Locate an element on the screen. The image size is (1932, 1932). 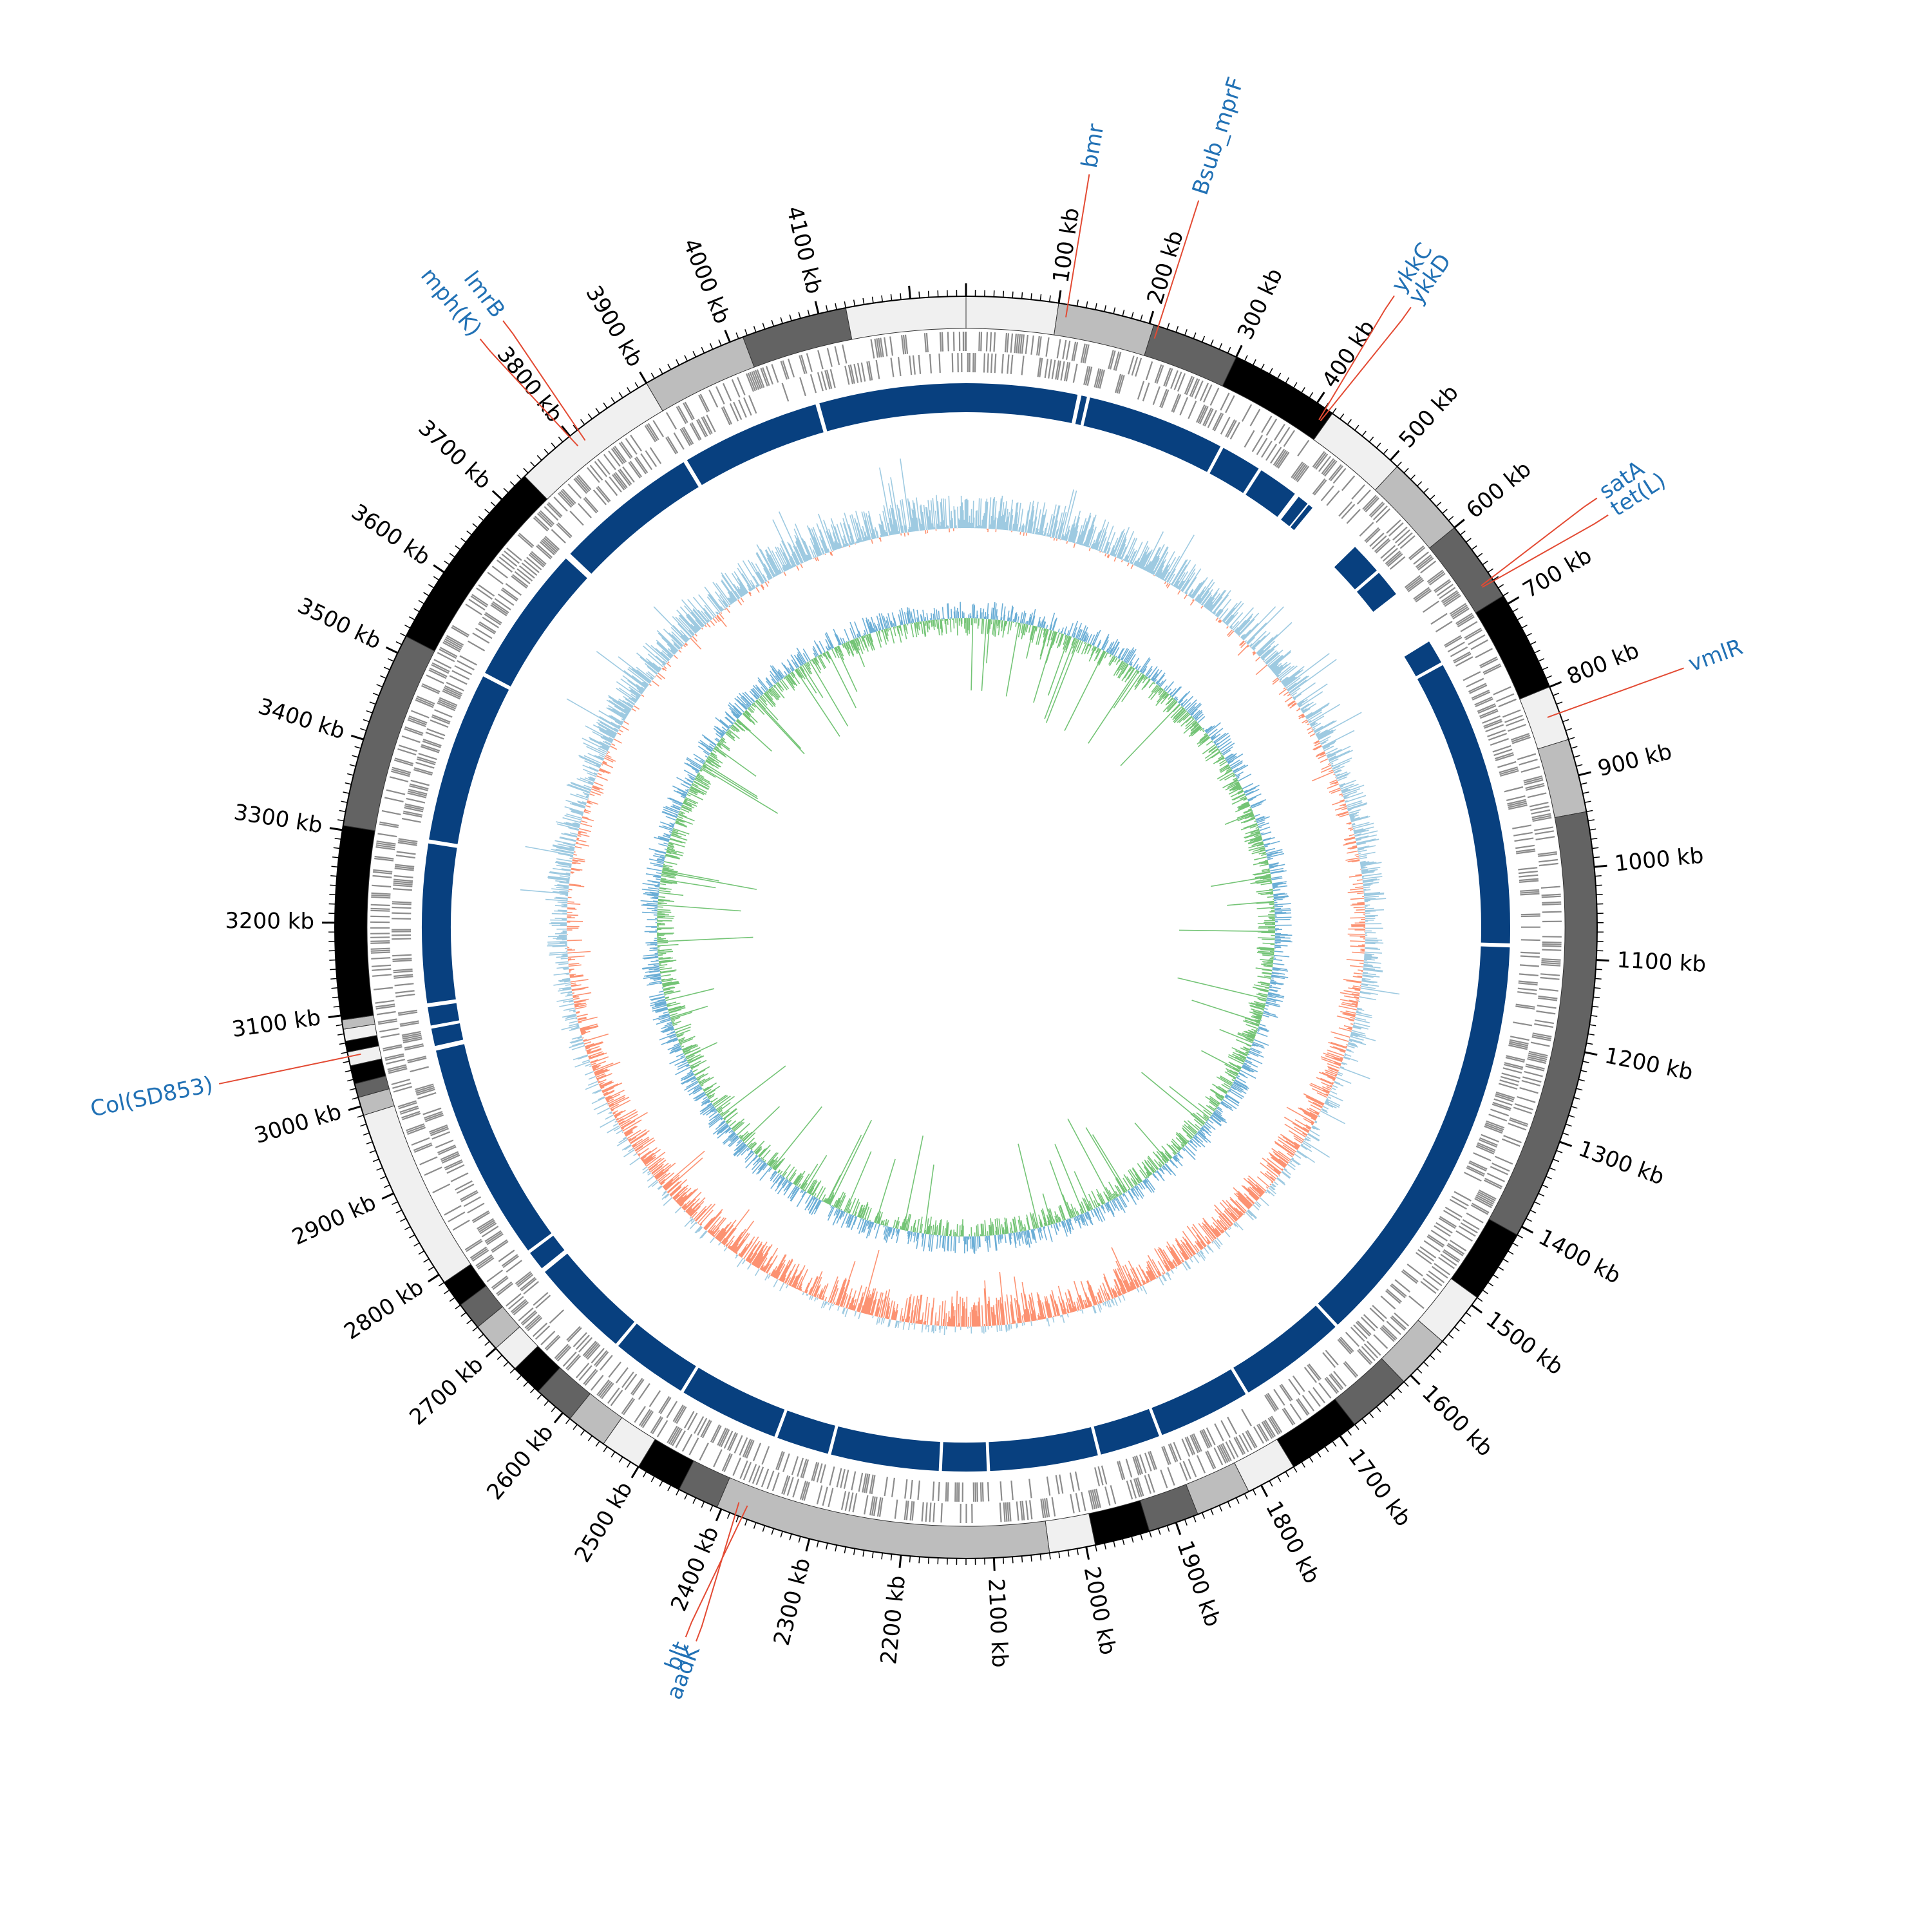
contig-segment is located at coordinates (1355, 452).